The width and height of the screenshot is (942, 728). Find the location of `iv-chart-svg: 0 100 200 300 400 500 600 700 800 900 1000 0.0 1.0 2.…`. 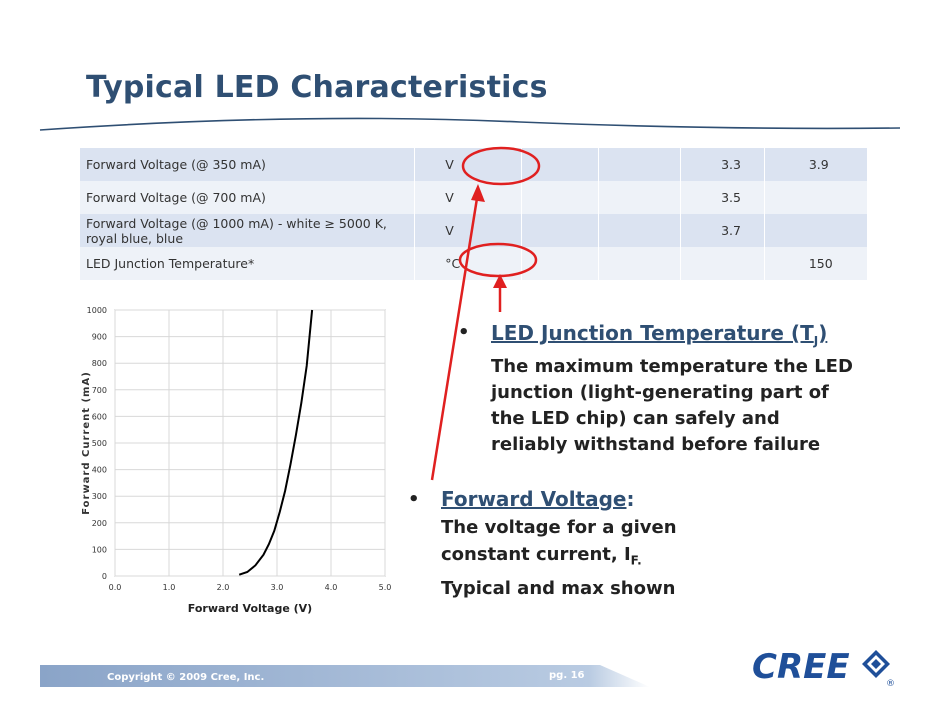

iv-chart-svg: 0 100 200 300 400 500 600 700 800 900 1000 0.0 1.0 2.… is located at coordinates (236, 460).